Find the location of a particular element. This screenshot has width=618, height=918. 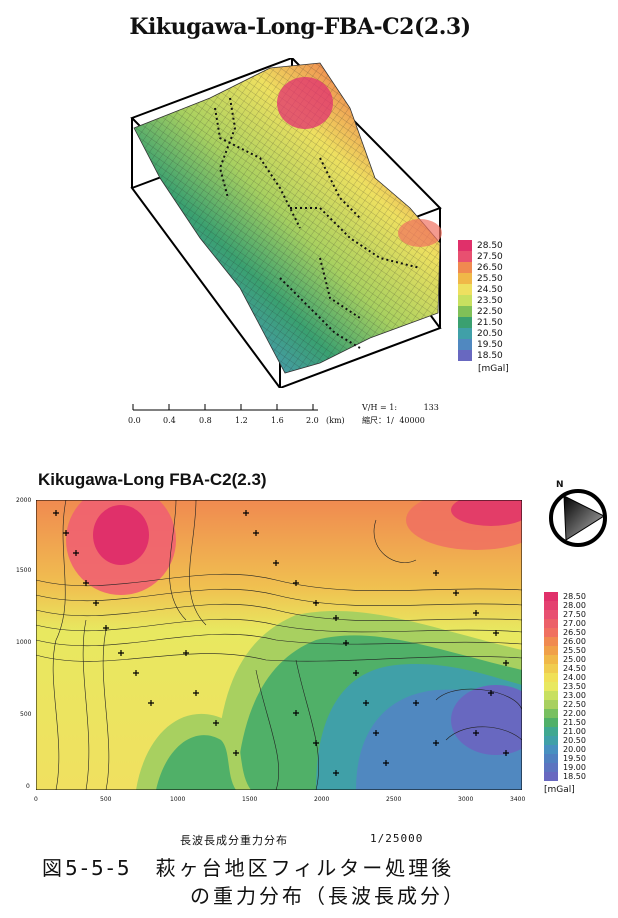

scale-tick-label: 0.4 is located at coordinates (169, 420).